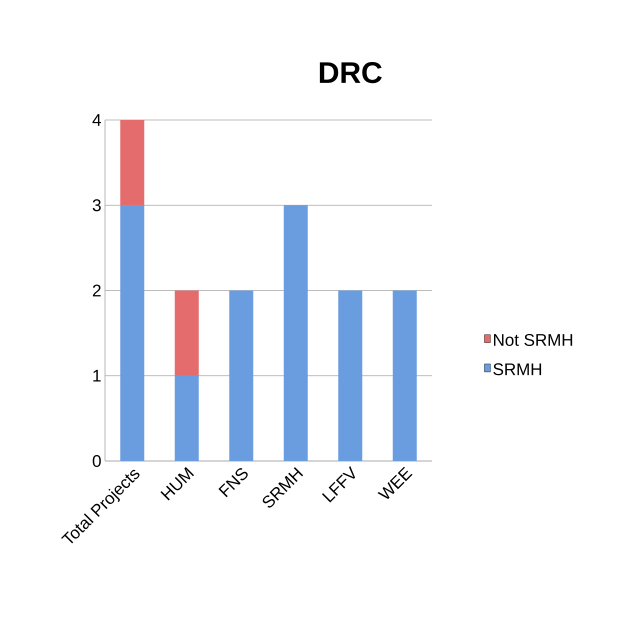 This screenshot has width=624, height=620. What do you see at coordinates (517, 369) in the screenshot?
I see `legend-label: SRMH` at bounding box center [517, 369].